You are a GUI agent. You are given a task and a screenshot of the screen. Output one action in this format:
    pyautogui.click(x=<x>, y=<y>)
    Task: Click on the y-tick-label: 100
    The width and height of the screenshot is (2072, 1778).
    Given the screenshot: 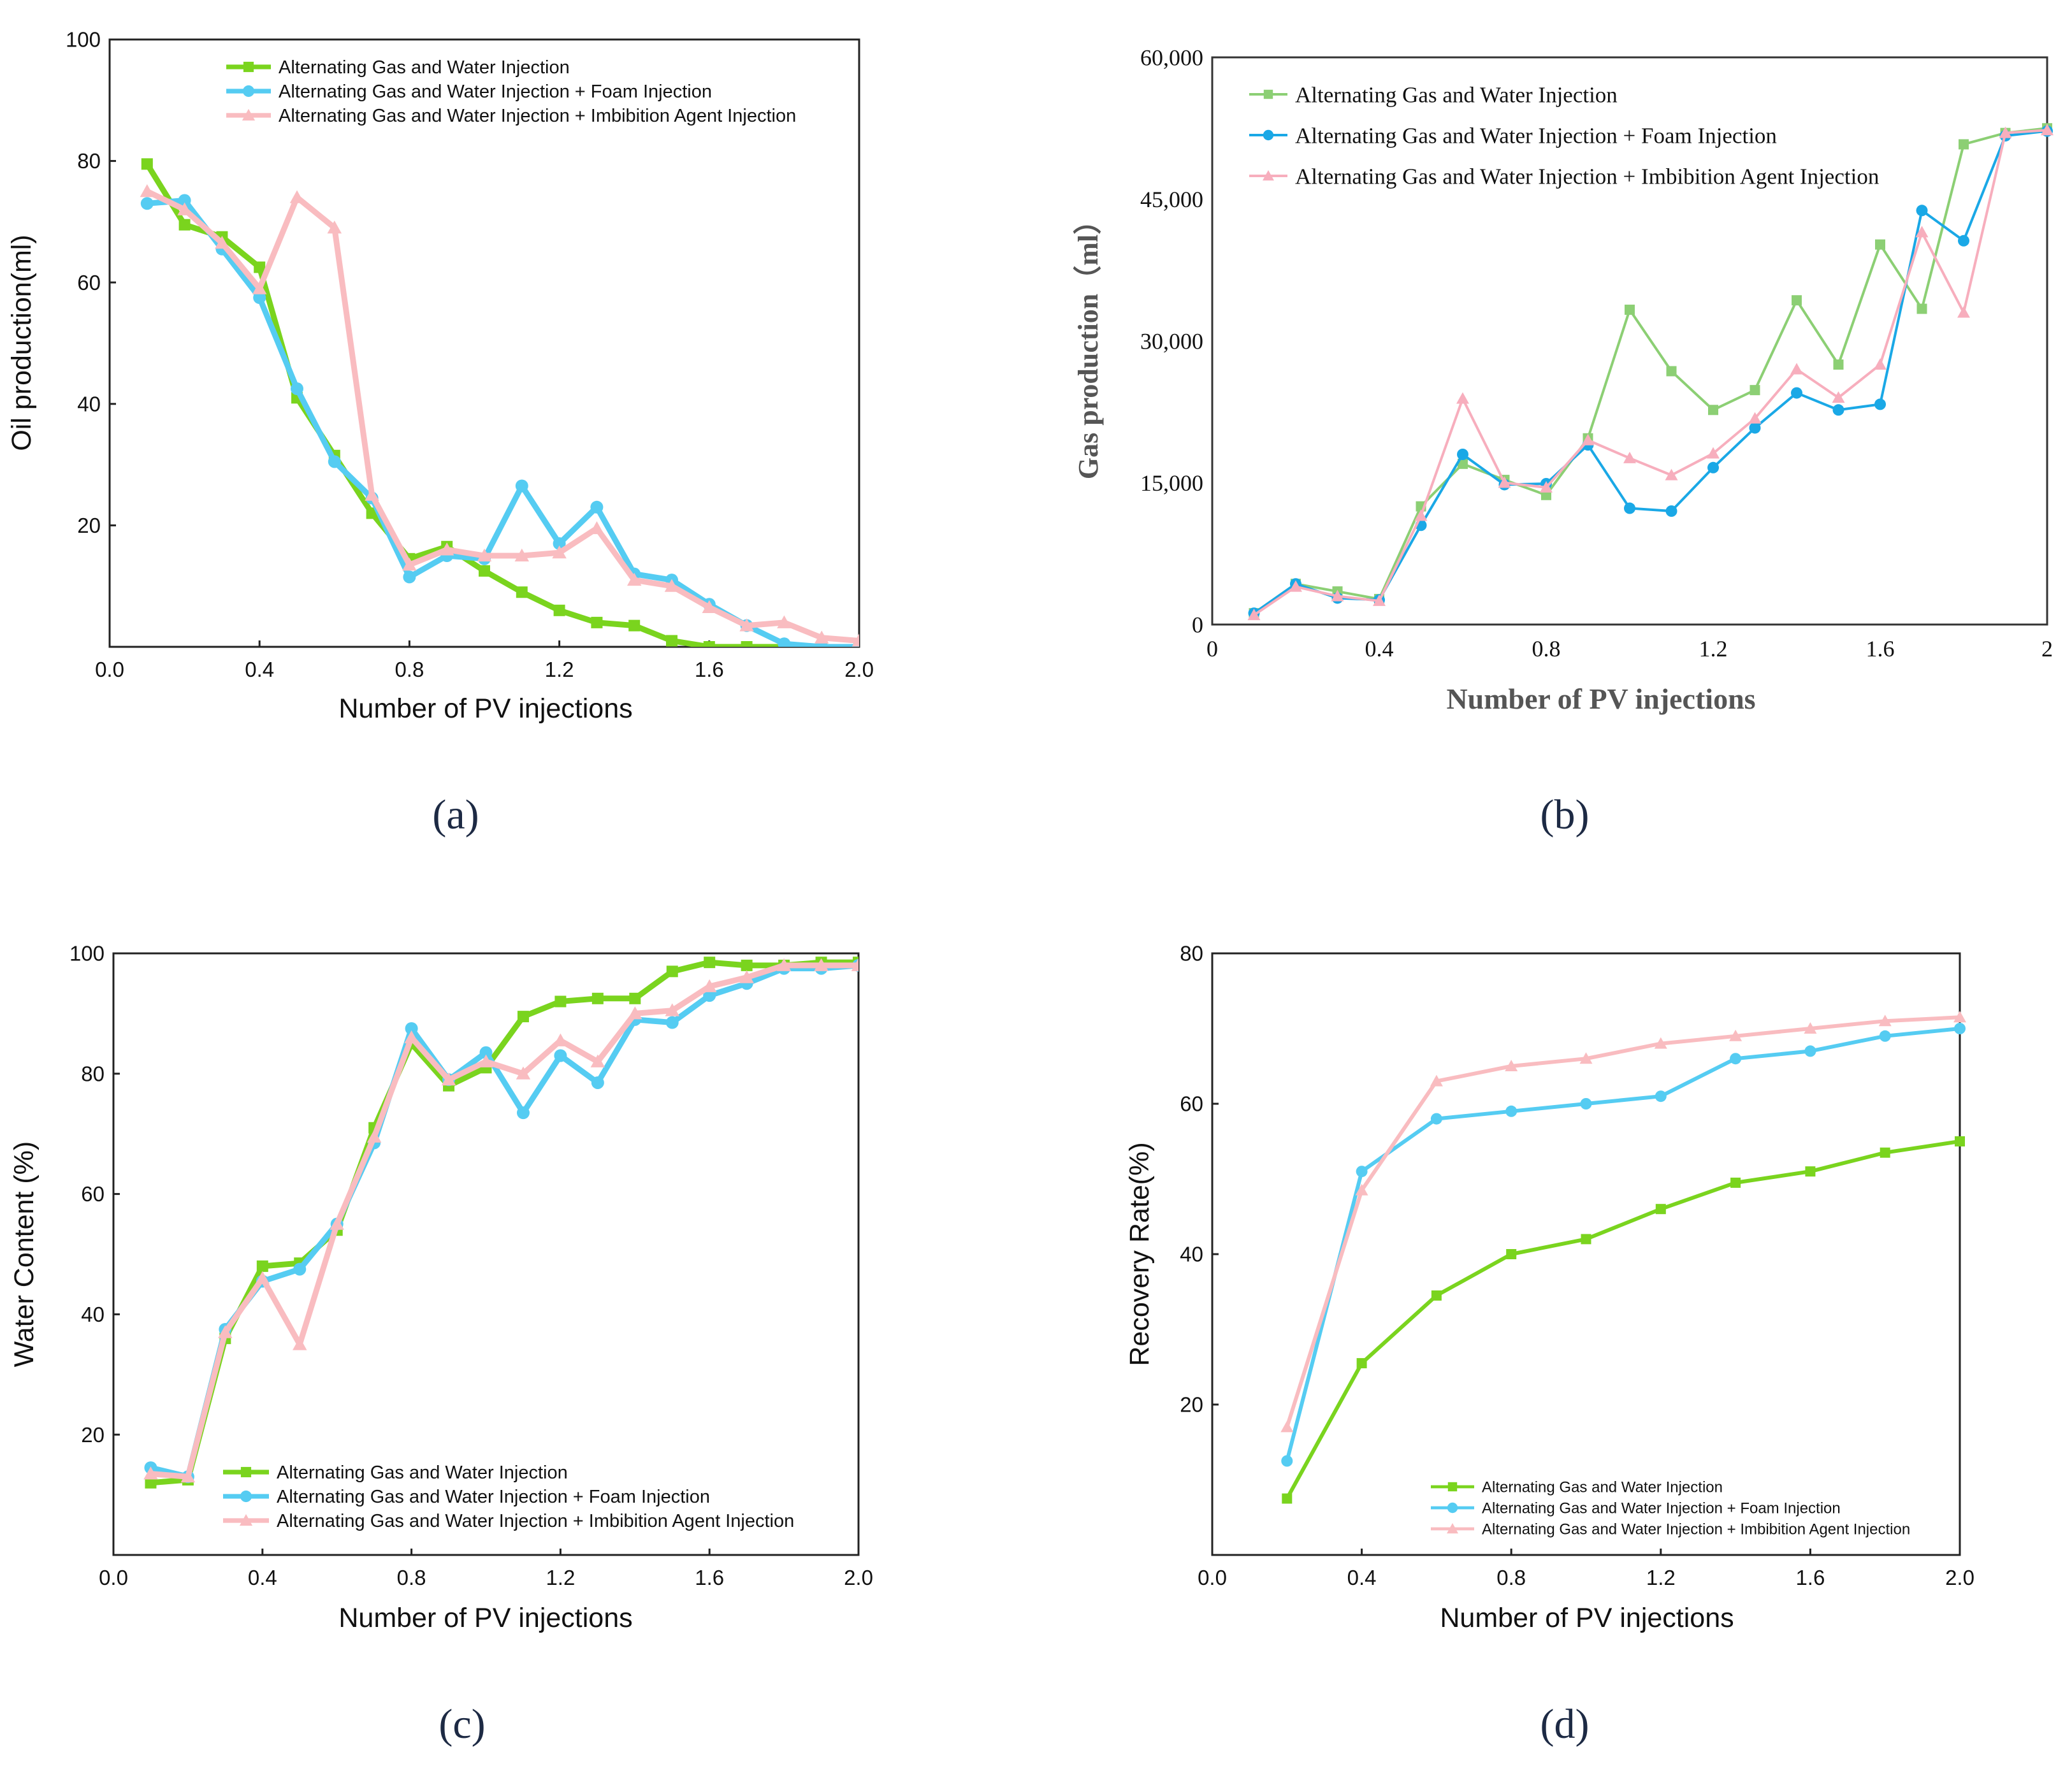 What is the action you would take?
    pyautogui.click(x=83, y=40)
    